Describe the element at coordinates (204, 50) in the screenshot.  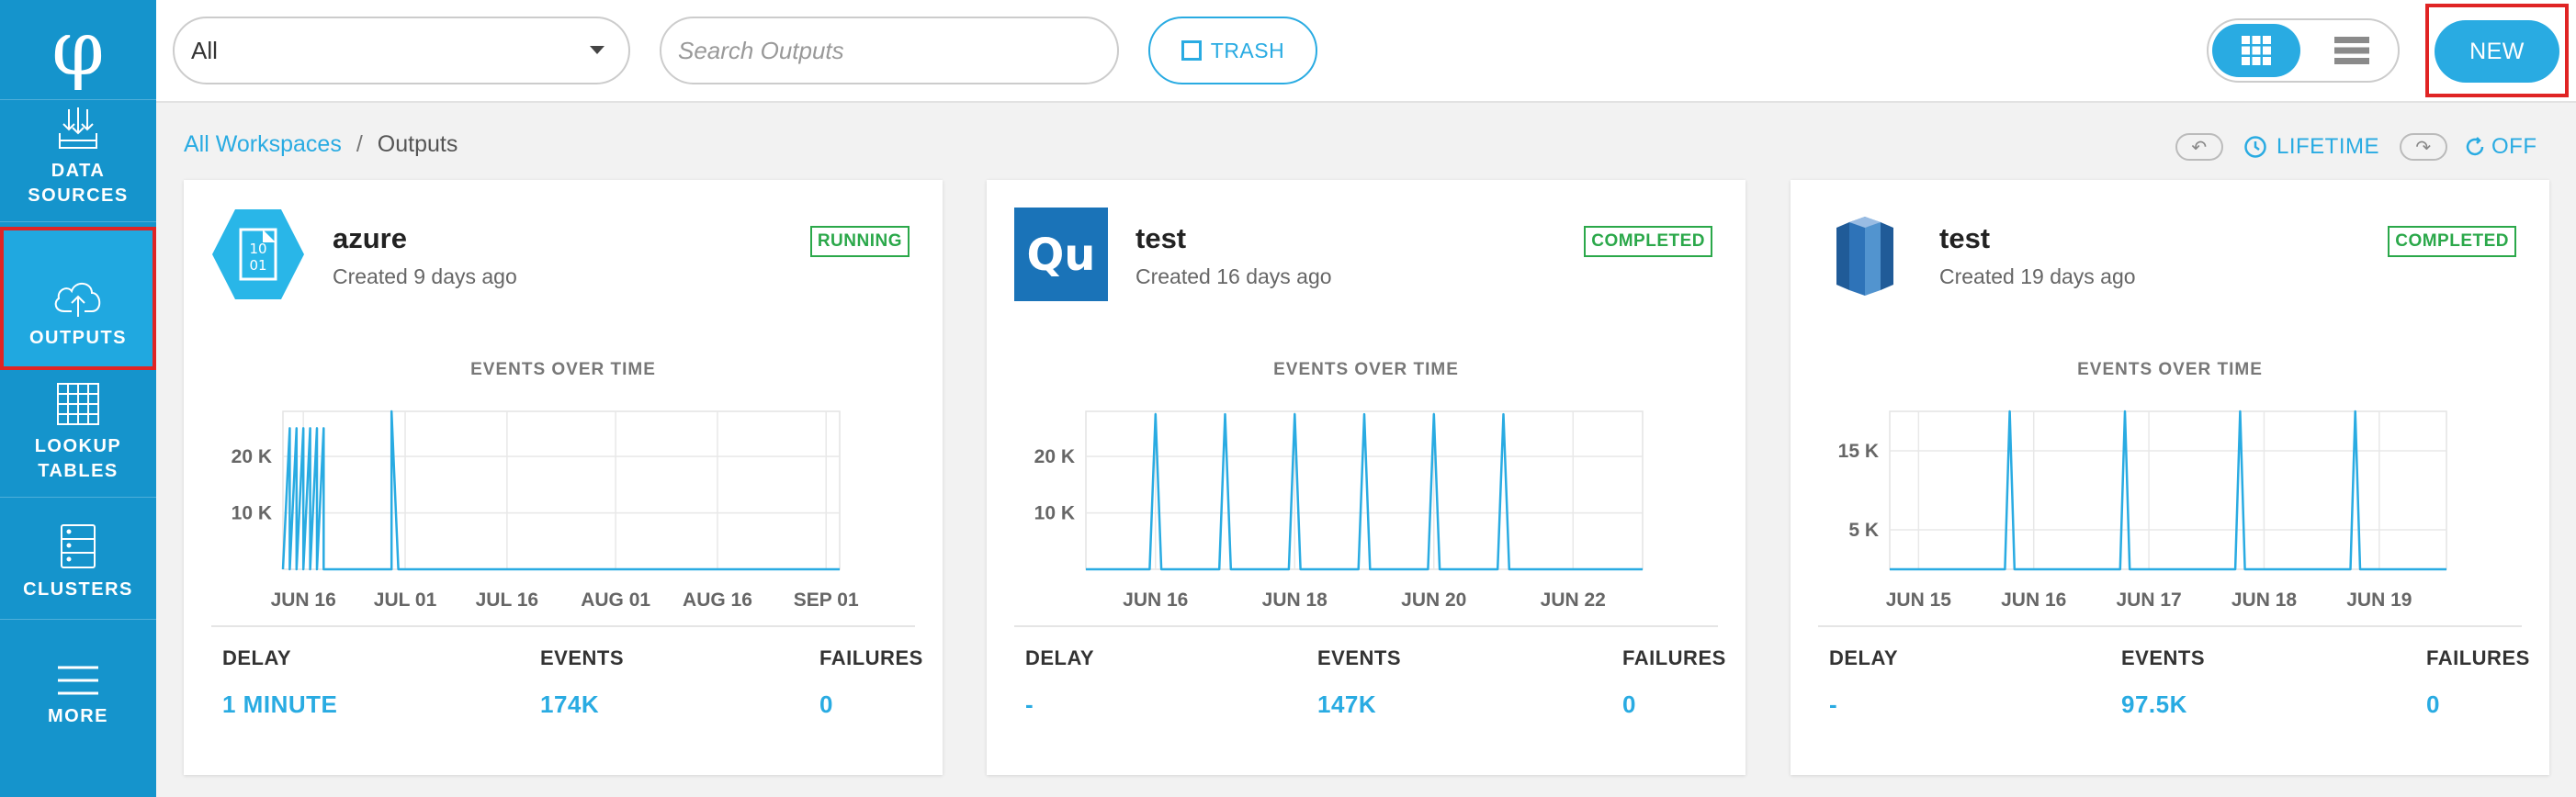
I see `filter-value: All` at that location.